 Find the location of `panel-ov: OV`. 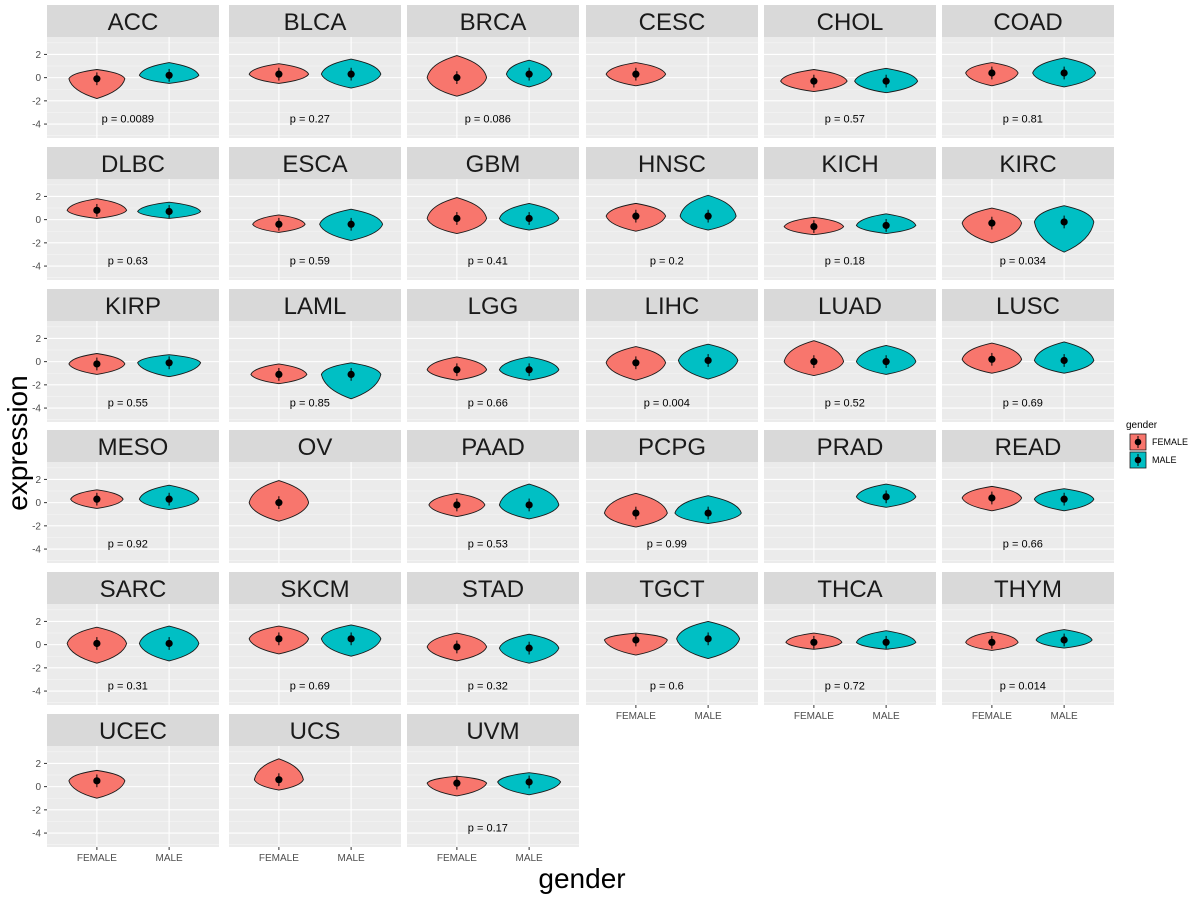

panel-ov: OV is located at coordinates (315, 496).